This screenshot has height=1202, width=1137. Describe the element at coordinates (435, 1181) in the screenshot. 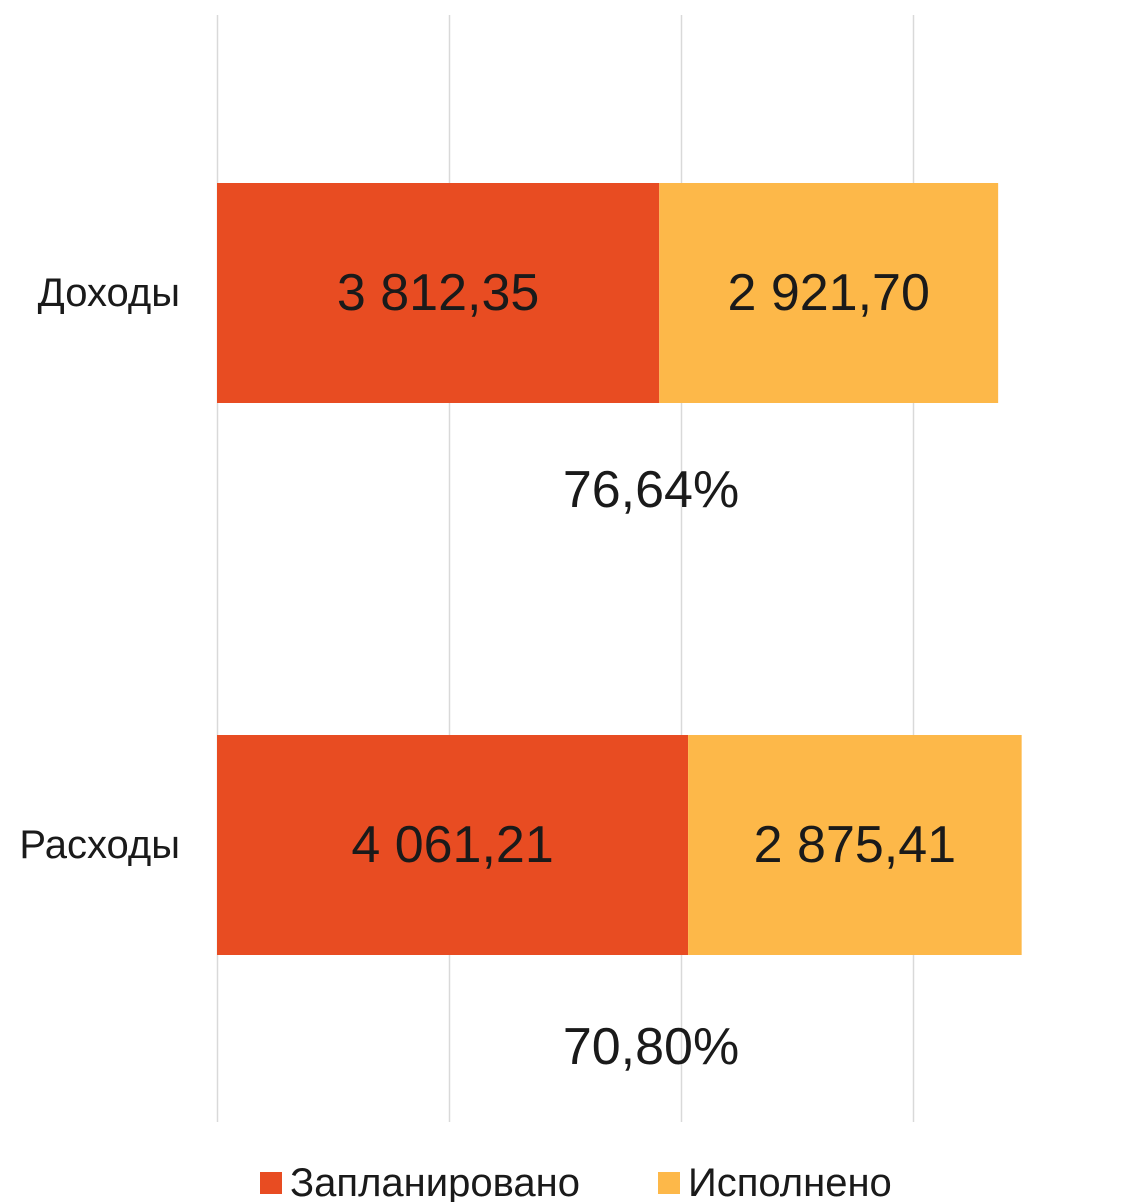

I see `legend-label: Запланировано` at that location.